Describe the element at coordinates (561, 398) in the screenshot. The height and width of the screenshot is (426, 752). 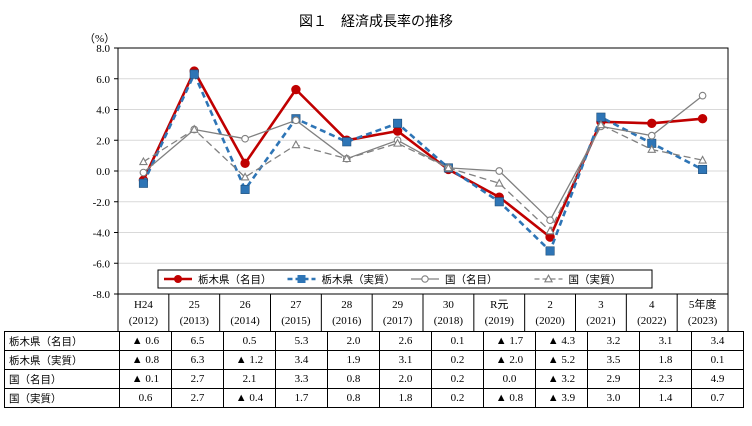
I see `data-table-cell: ▲ 3.9` at that location.